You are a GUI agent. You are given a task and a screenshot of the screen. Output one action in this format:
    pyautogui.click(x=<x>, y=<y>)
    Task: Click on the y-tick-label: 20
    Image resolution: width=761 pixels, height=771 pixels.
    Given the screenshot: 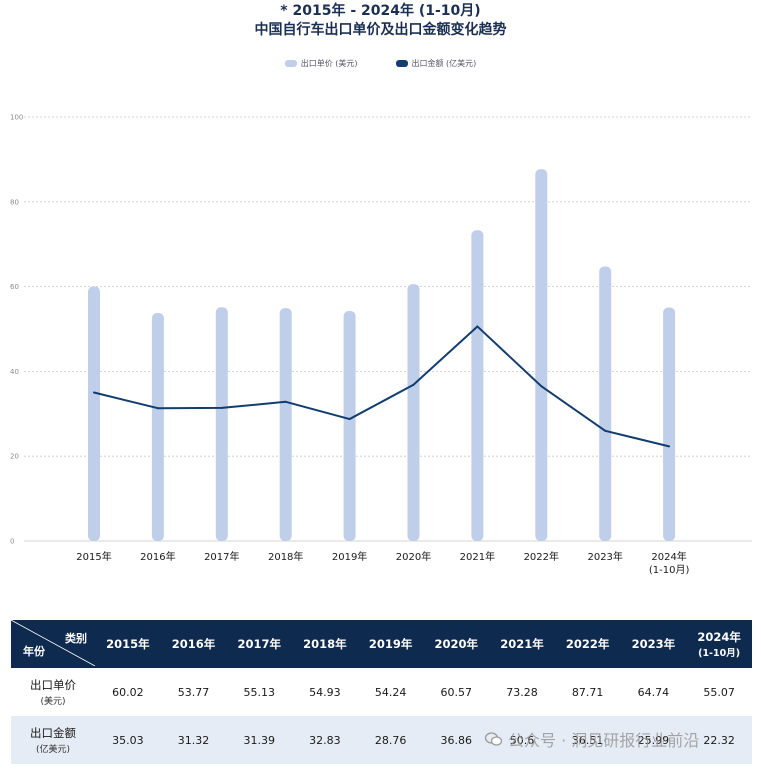 What is the action you would take?
    pyautogui.click(x=14, y=457)
    